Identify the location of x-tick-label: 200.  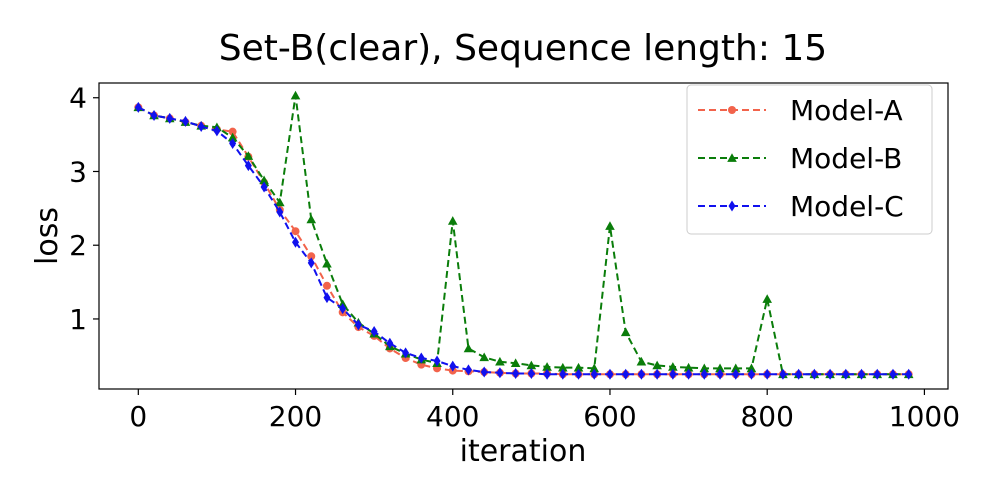
(295, 416).